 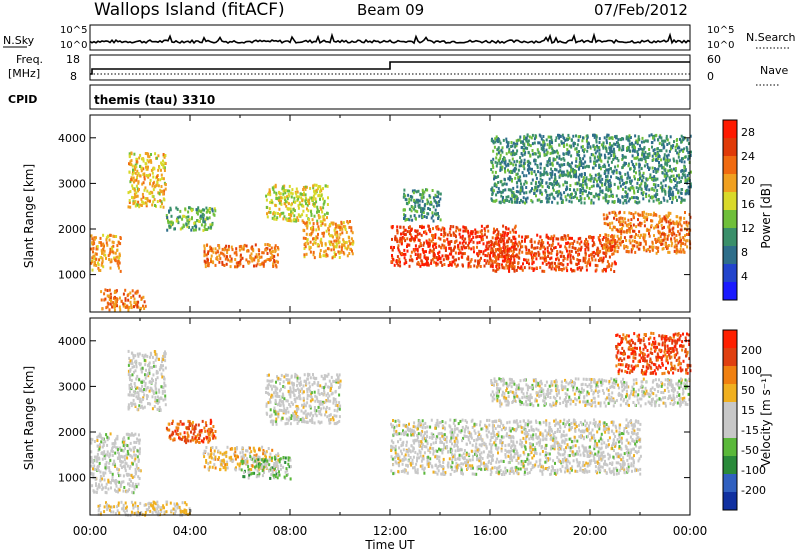 I want to click on colorbar-tick-label: 12, so click(x=748, y=228).